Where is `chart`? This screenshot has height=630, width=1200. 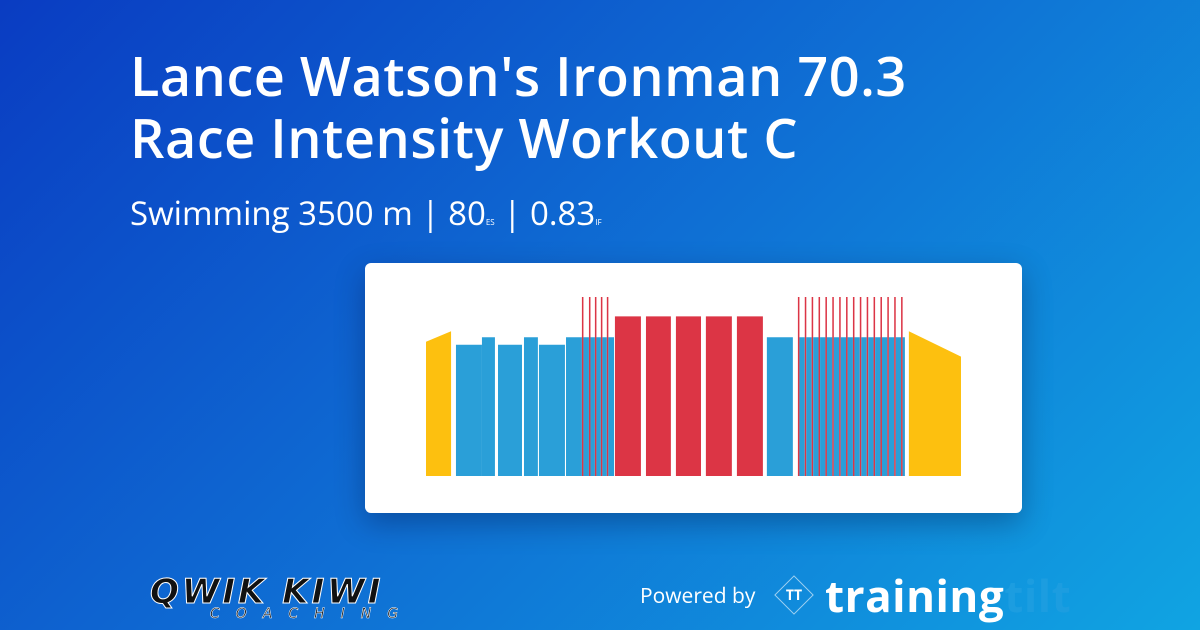 chart is located at coordinates (693, 386).